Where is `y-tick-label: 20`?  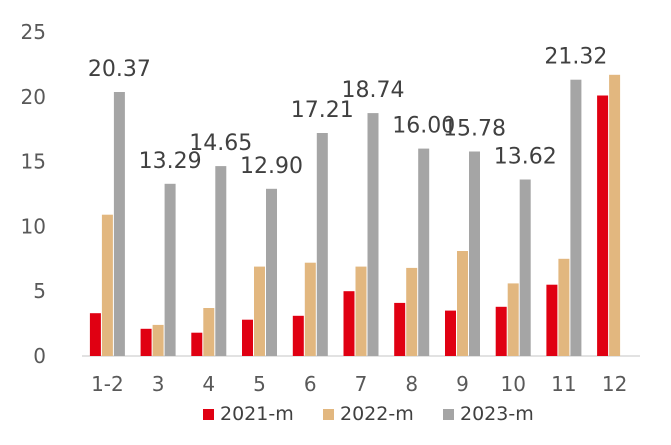 y-tick-label: 20 is located at coordinates (33, 97).